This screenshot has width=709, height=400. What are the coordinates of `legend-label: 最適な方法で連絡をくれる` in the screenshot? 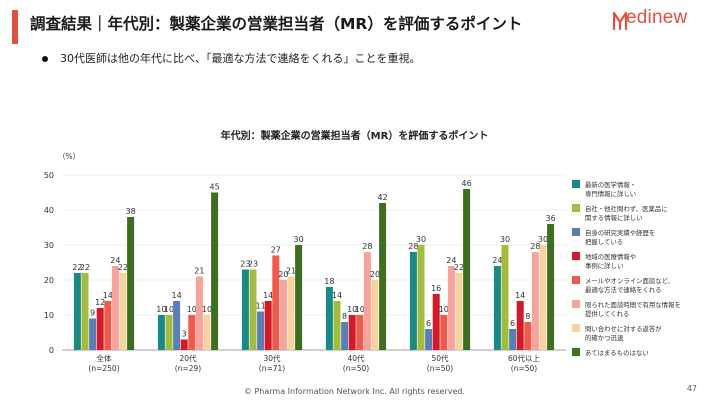 It's located at (623, 289).